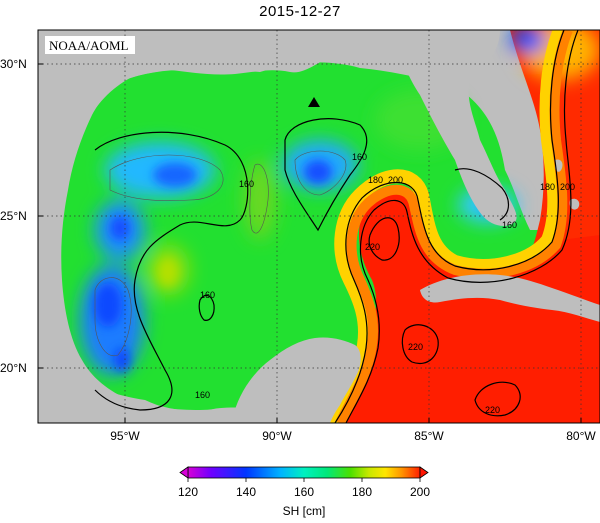  I want to click on contour-220-yucatan, so click(420, 344).